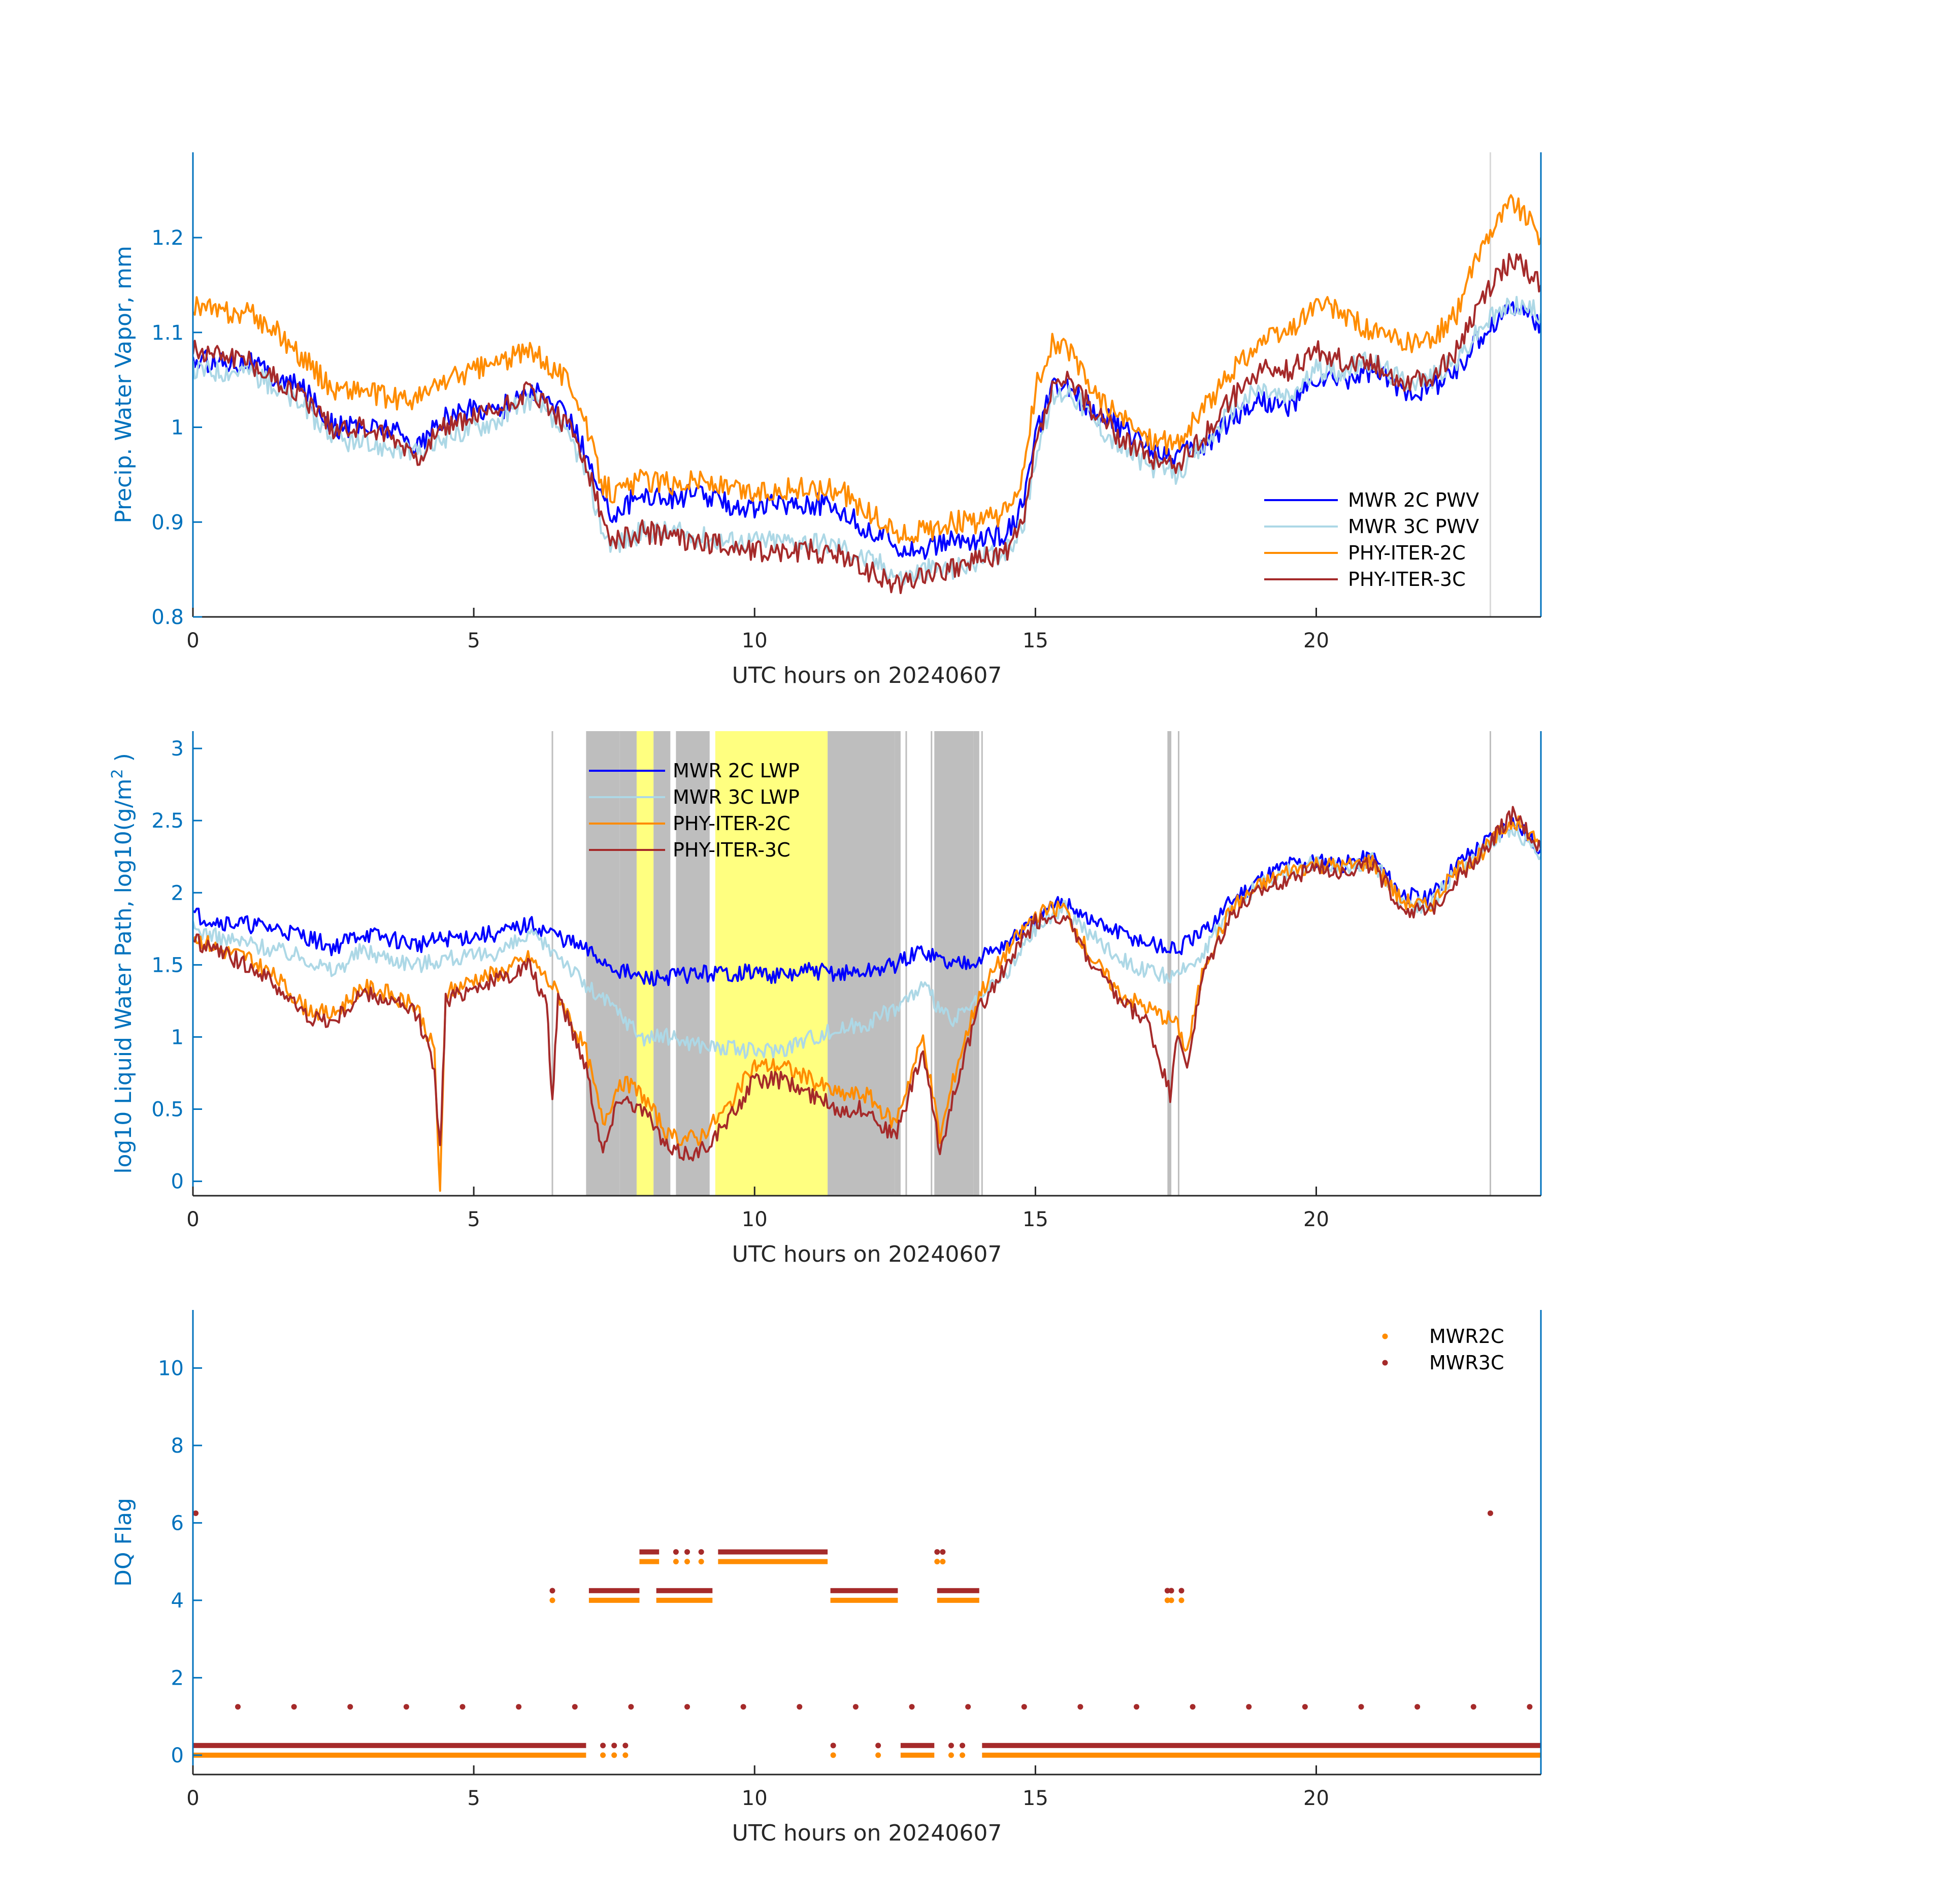 This screenshot has height=1904, width=1942. Describe the element at coordinates (177, 749) in the screenshot. I see `y-tick-label: 3` at that location.